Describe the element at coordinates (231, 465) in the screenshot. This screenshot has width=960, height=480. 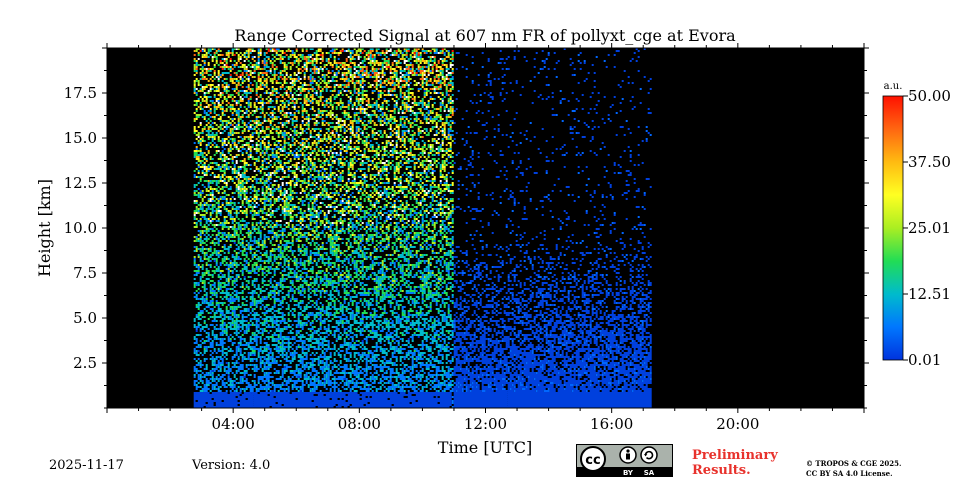
I see `footer-version: Version: 4.0` at that location.